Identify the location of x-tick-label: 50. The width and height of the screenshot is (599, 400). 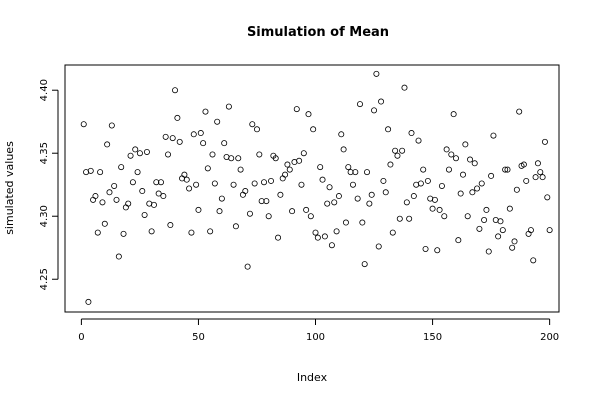
(198, 337).